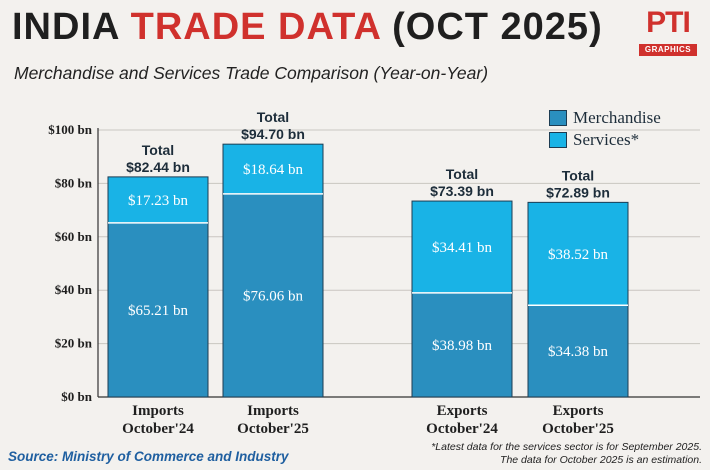  What do you see at coordinates (74, 343) in the screenshot?
I see `y-tick-label: $20 bn` at bounding box center [74, 343].